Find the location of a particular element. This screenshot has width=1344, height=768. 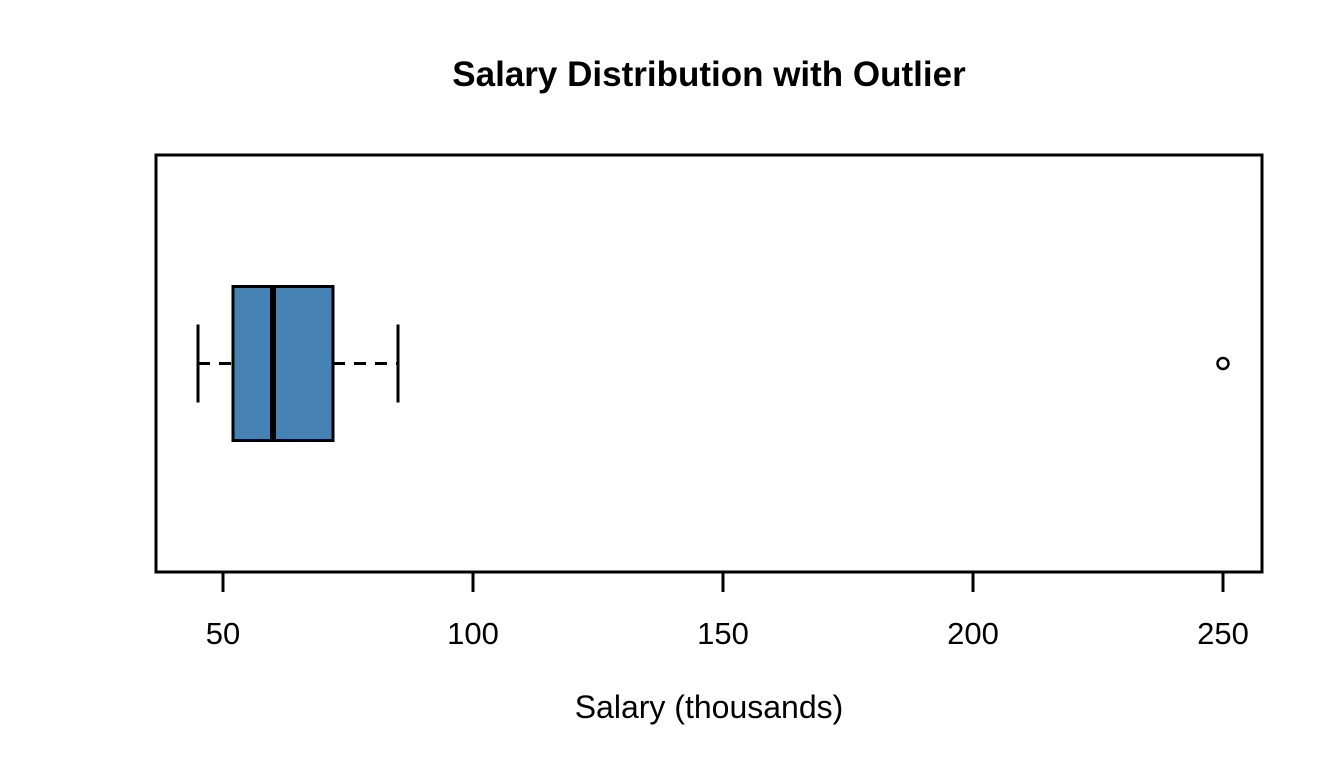

x-tick-label: 200 is located at coordinates (973, 633).